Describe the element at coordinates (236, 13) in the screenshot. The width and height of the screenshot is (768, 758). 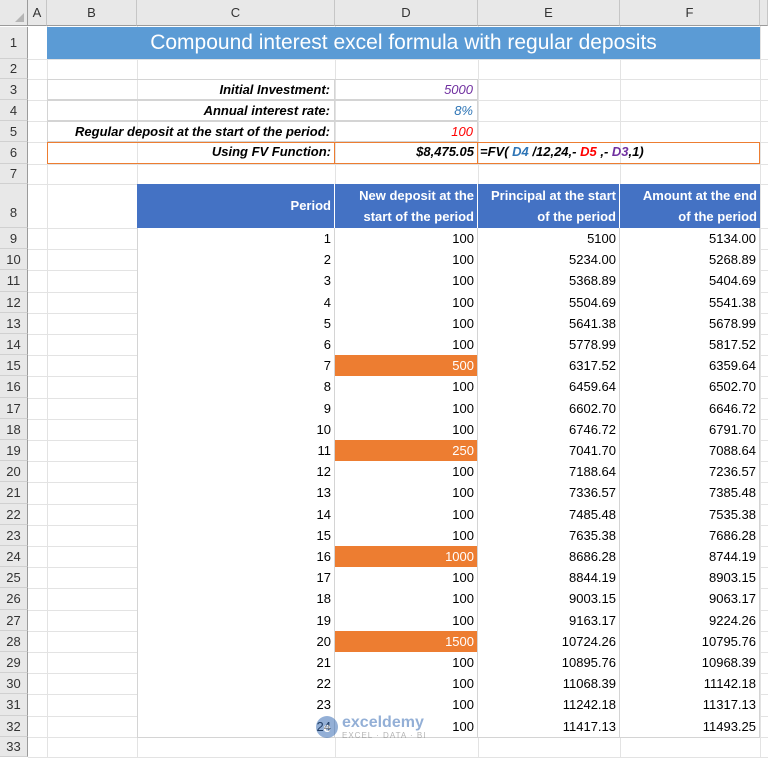
I see `column-header: C` at that location.